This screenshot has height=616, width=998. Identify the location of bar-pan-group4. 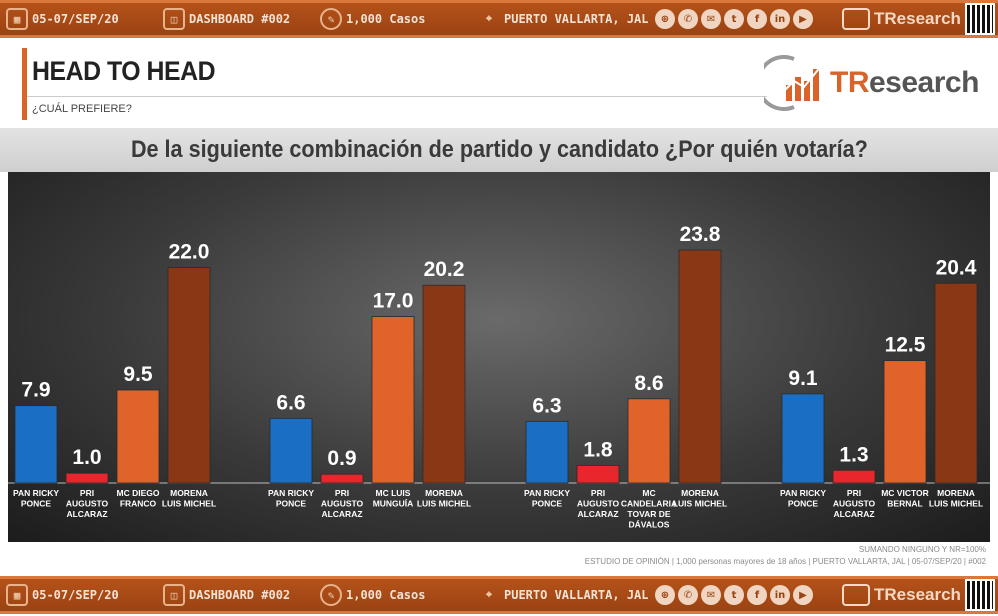
(803, 438).